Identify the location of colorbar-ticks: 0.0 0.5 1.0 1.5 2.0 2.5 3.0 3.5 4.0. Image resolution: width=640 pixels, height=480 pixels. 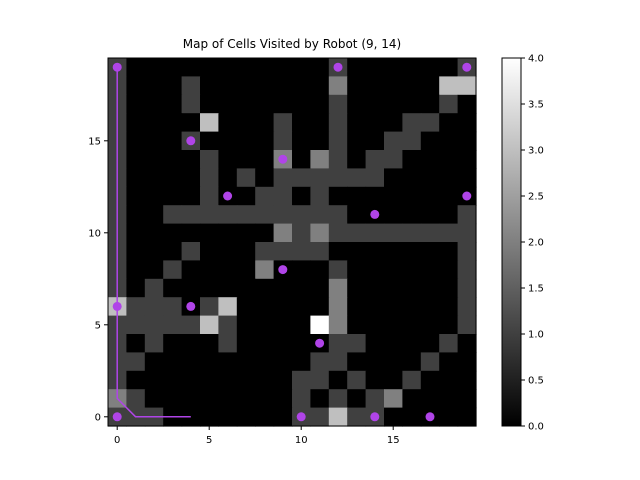
(532, 243).